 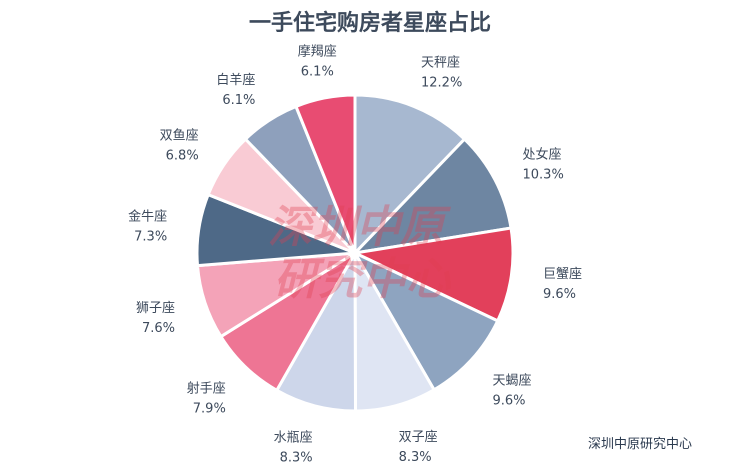 What do you see at coordinates (158, 328) in the screenshot?
I see `slice-value-label: 7.6%` at bounding box center [158, 328].